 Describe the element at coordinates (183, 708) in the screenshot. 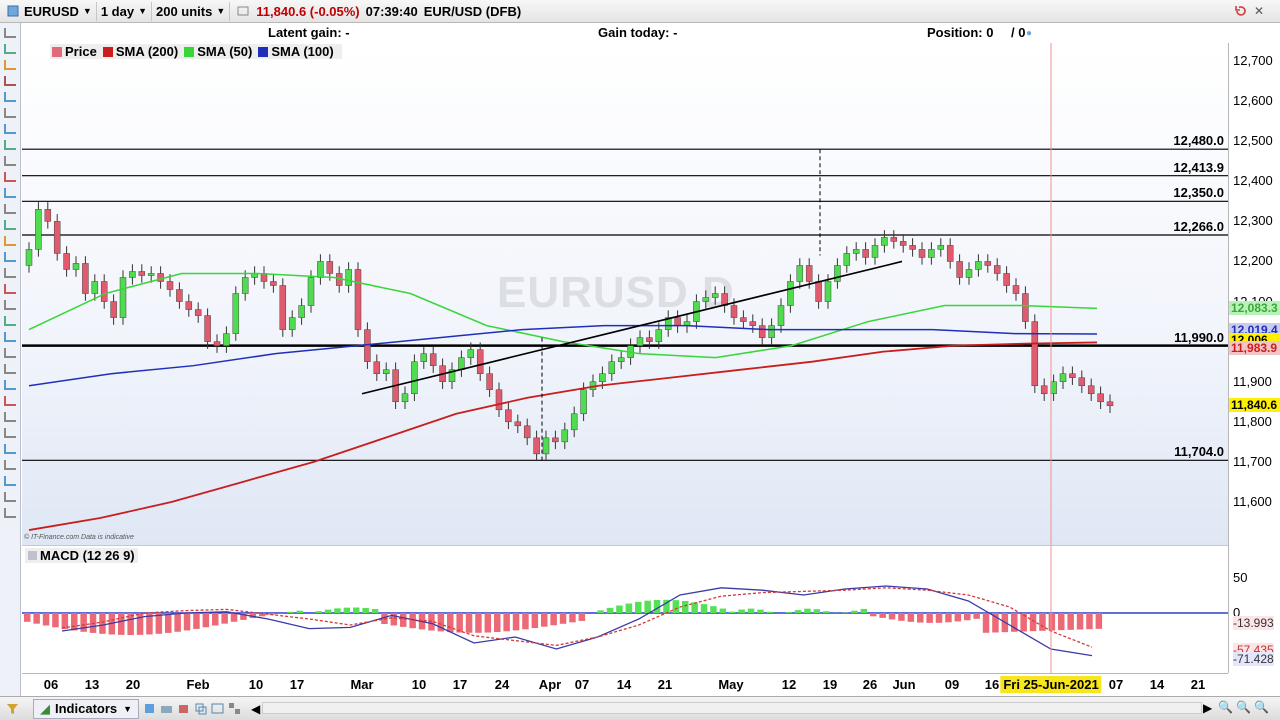

I see `print-icon` at that location.